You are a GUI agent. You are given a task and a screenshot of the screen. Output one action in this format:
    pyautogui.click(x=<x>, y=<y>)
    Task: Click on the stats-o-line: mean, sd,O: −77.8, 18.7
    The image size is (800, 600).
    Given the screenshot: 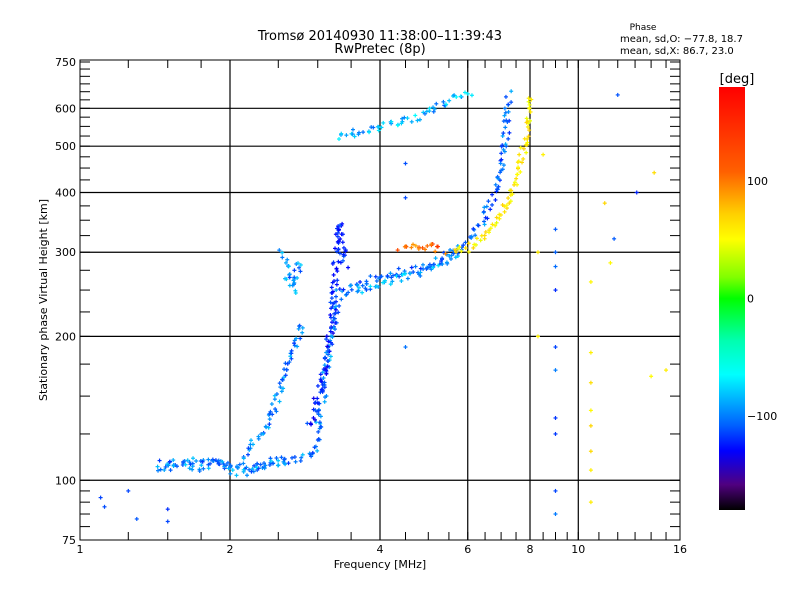 What is the action you would take?
    pyautogui.click(x=681, y=39)
    